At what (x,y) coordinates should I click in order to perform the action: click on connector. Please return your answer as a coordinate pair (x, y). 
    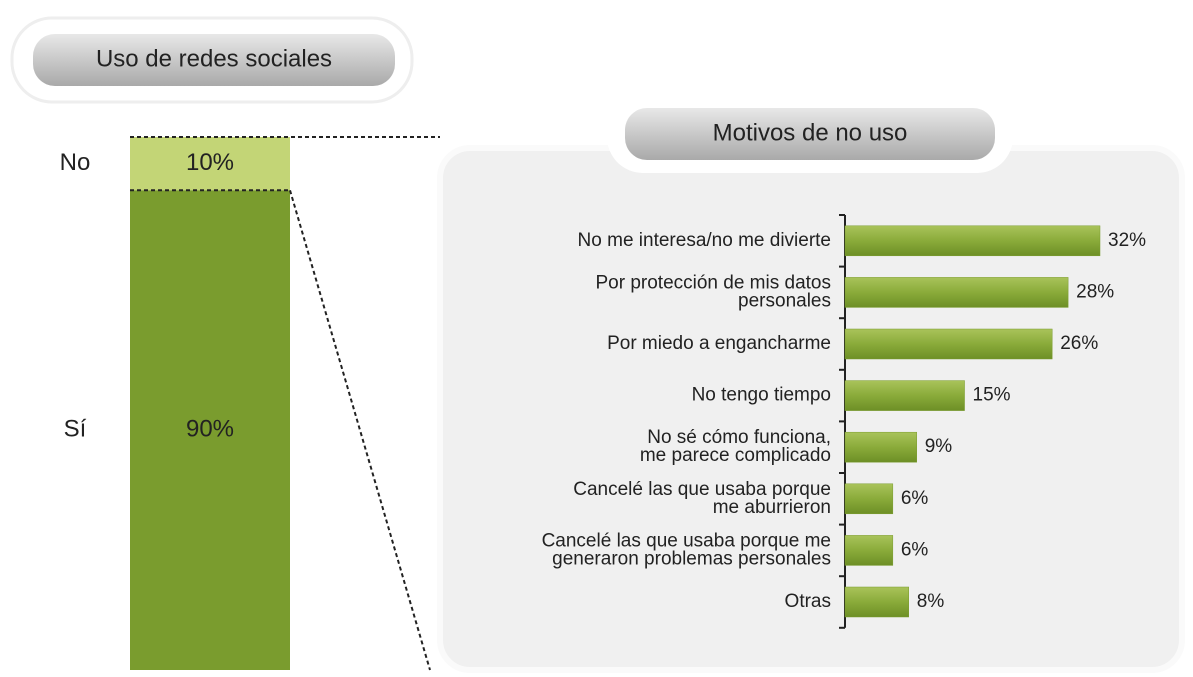
    Looking at the image, I should click on (360, 430).